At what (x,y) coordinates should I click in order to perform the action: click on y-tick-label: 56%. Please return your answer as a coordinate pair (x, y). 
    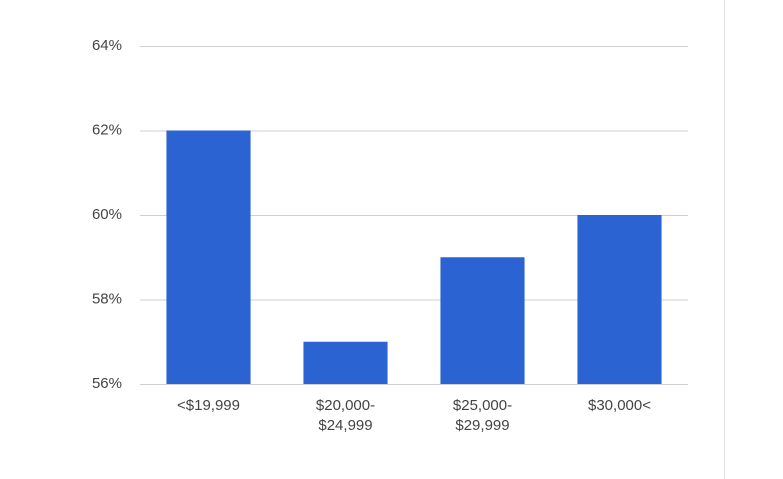
    Looking at the image, I should click on (107, 383).